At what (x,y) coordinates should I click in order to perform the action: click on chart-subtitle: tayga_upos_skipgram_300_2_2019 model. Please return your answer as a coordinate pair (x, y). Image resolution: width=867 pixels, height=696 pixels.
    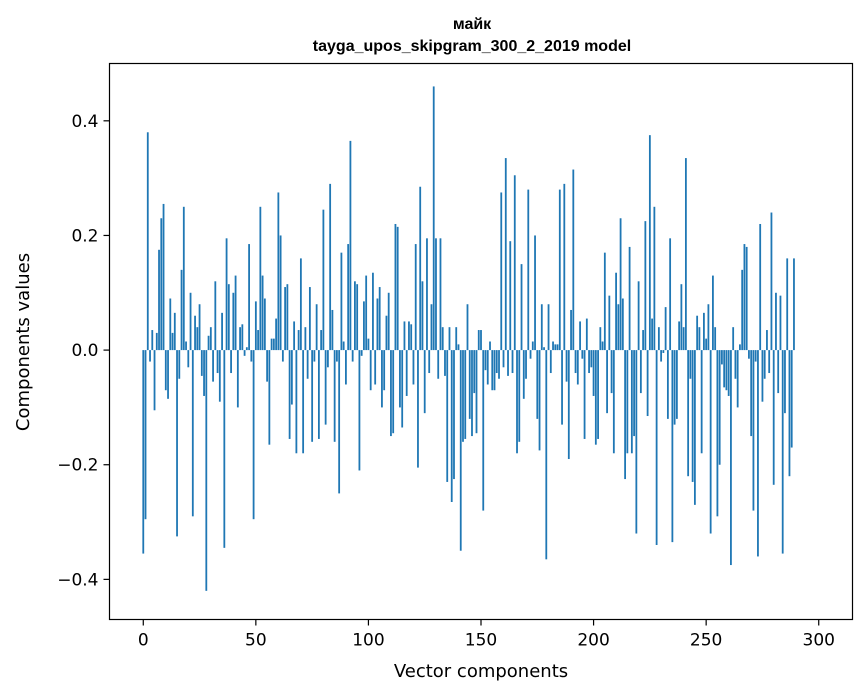
    Looking at the image, I should click on (472, 46).